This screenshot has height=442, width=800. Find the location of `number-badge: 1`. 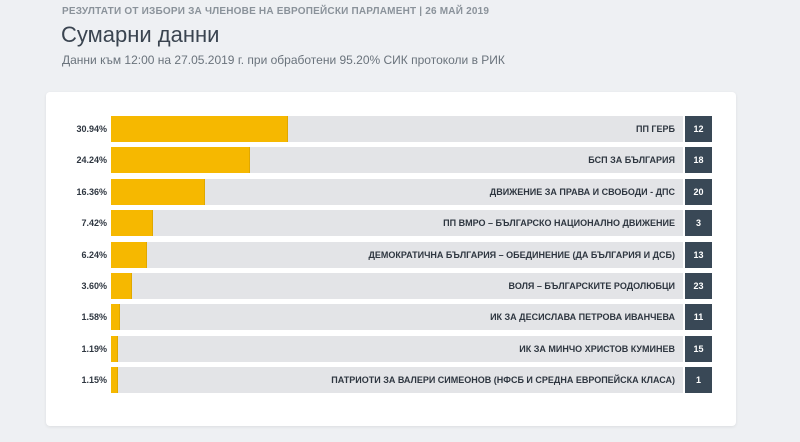

number-badge: 1 is located at coordinates (698, 380).